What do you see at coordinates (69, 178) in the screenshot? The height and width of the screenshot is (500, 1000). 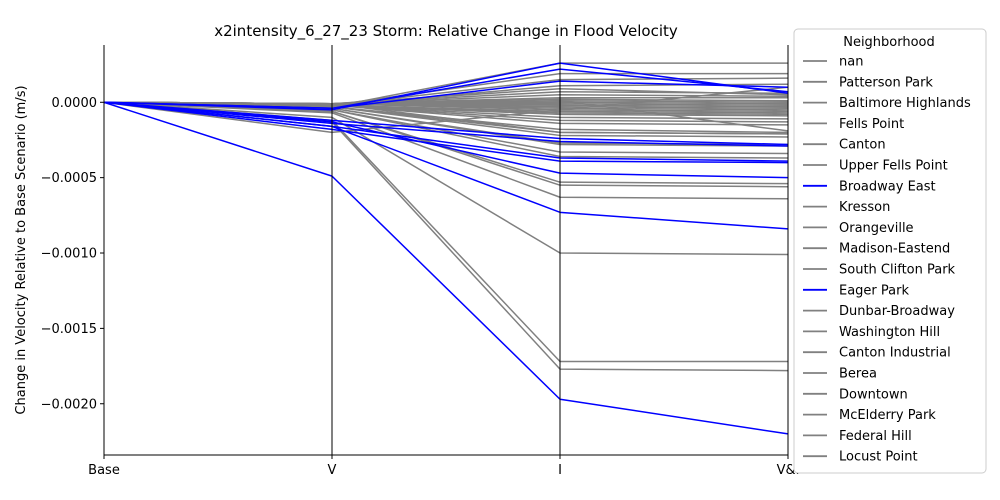 I see `y-tick-label: −0.0005` at bounding box center [69, 178].